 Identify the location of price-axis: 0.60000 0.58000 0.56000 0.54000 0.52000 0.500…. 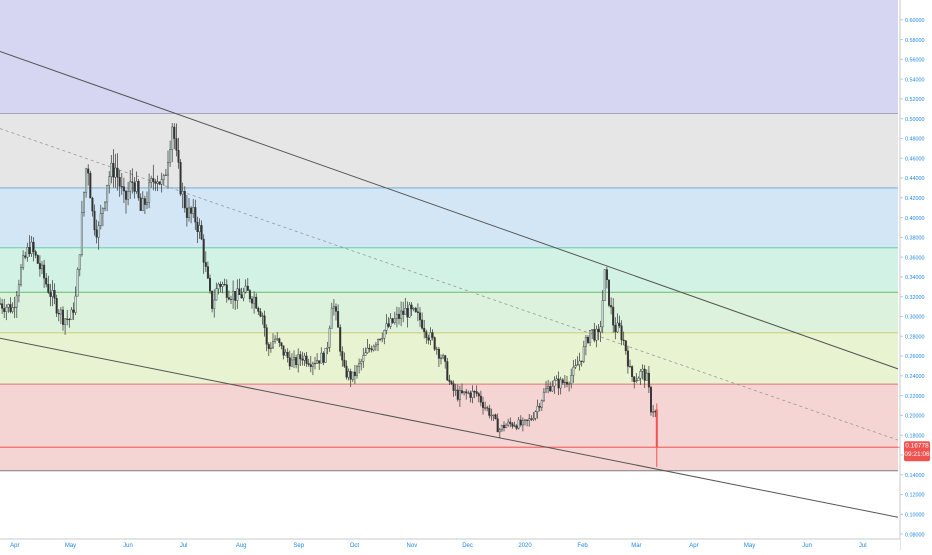
(915, 275).